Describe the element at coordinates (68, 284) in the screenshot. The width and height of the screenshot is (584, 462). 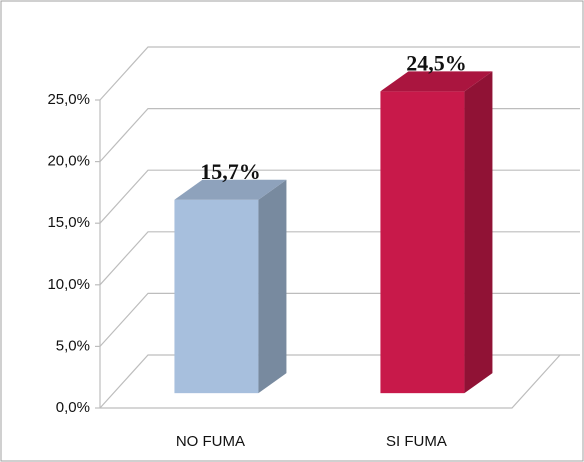
I see `y-tick-label: 10,0%` at that location.